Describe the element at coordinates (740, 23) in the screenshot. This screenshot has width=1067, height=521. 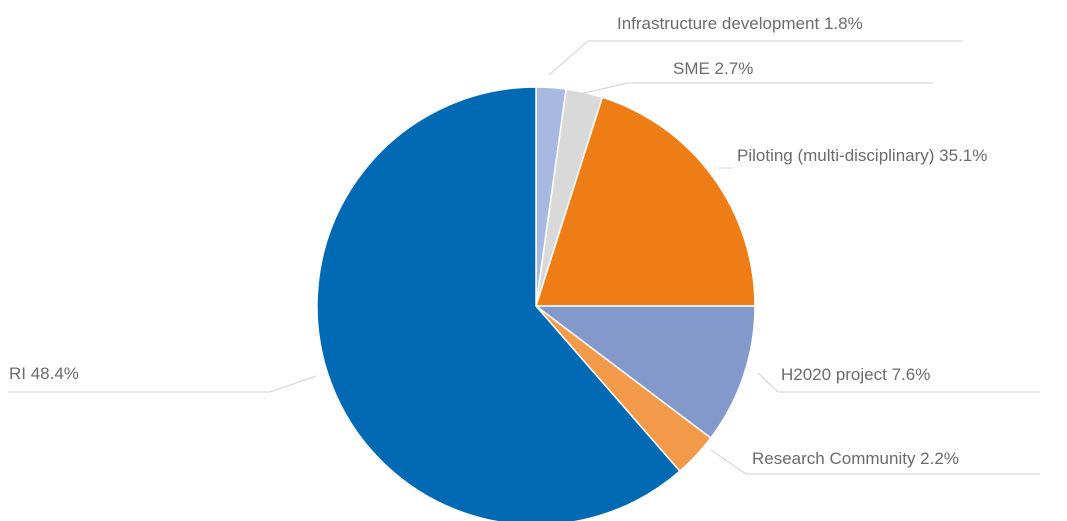
I see `slice-label: Infrastructure development 1.8%` at that location.